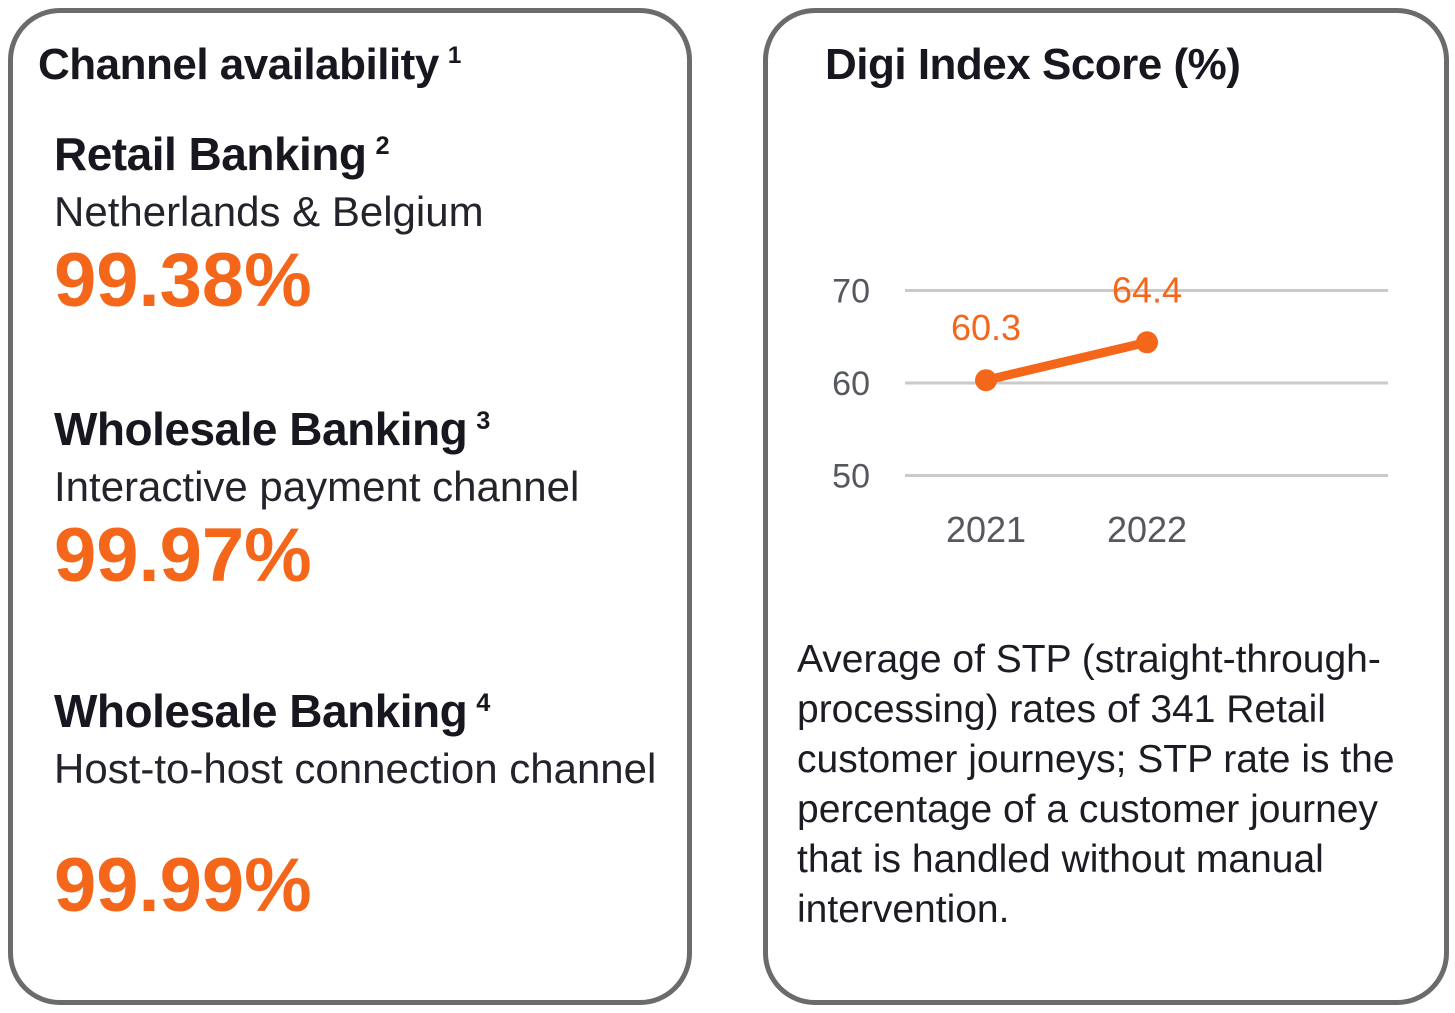 This screenshot has height=1013, width=1455. I want to click on metric-label: Wholesale Banking 3, so click(316, 429).